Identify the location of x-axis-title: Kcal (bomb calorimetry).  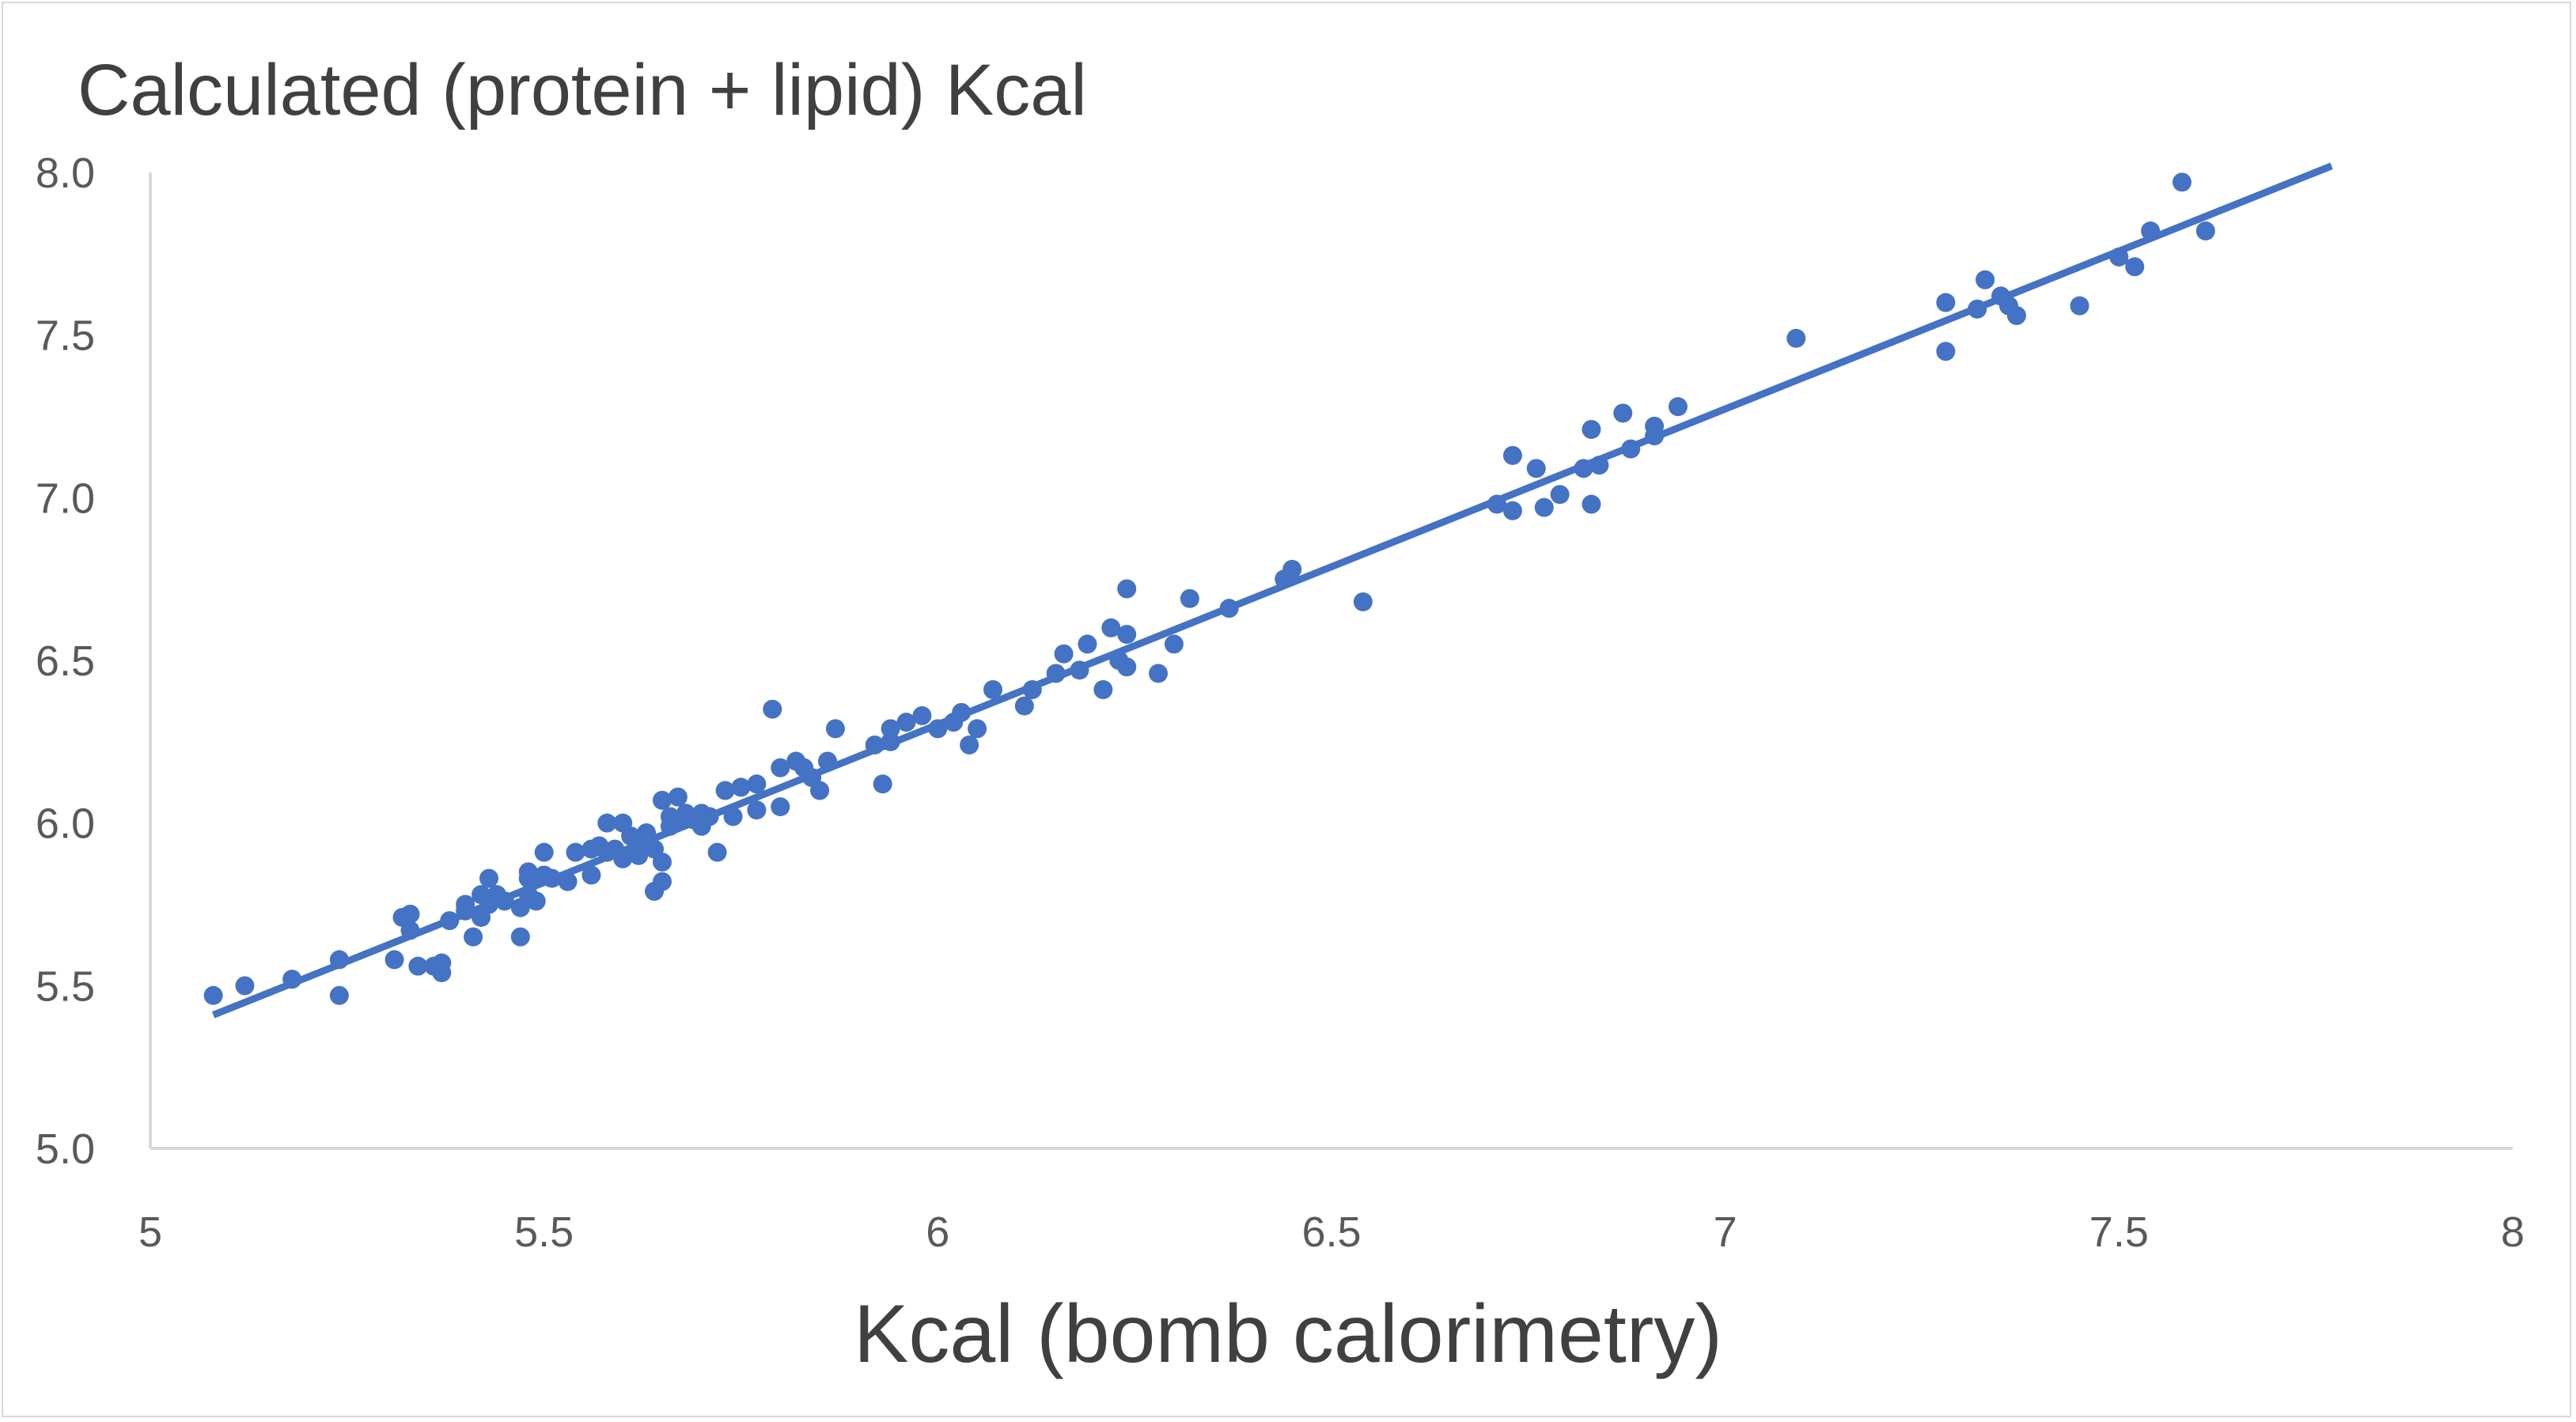
(1288, 1334).